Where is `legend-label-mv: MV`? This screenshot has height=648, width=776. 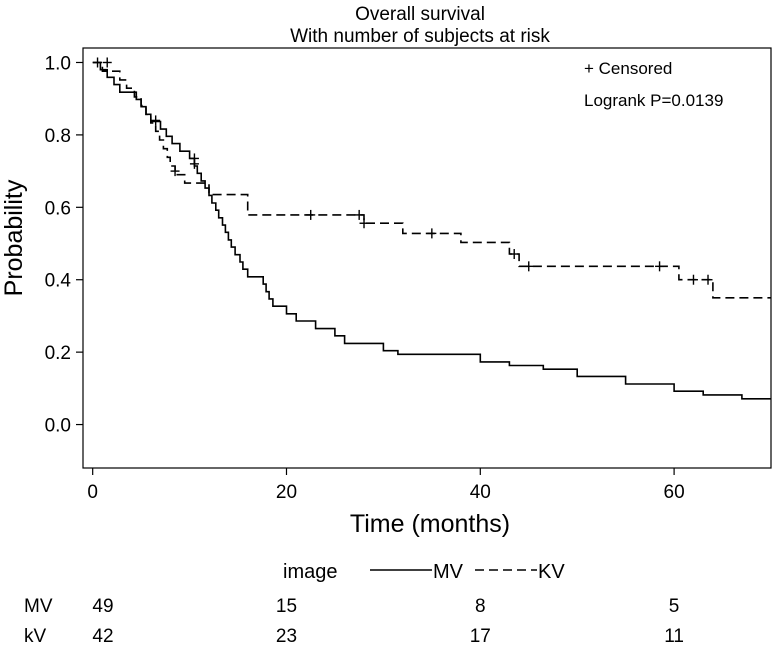
legend-label-mv: MV is located at coordinates (448, 572).